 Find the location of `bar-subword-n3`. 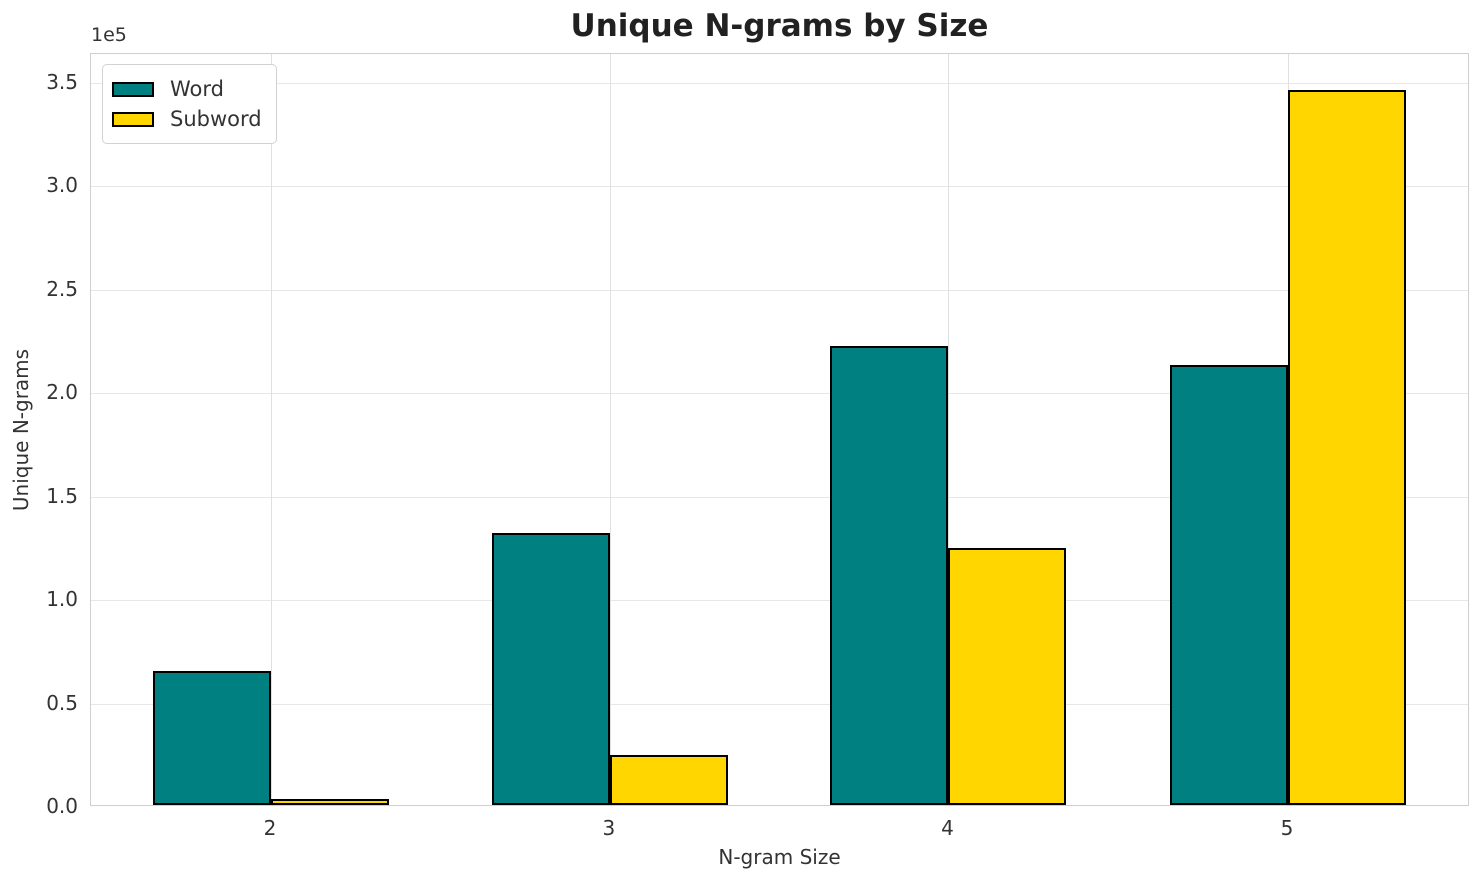

bar-subword-n3 is located at coordinates (668, 779).